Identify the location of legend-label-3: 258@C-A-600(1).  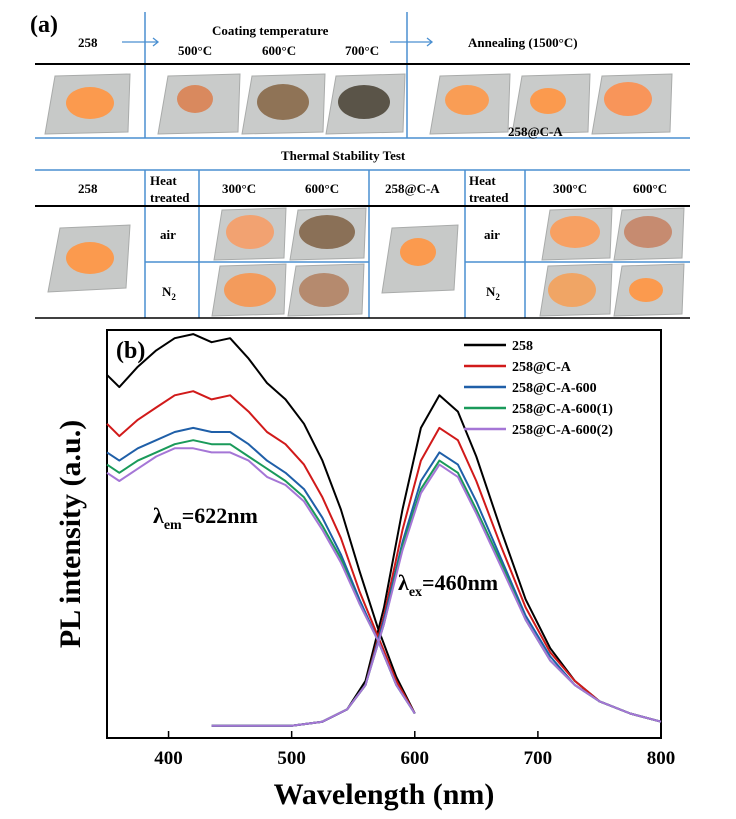
(562, 409).